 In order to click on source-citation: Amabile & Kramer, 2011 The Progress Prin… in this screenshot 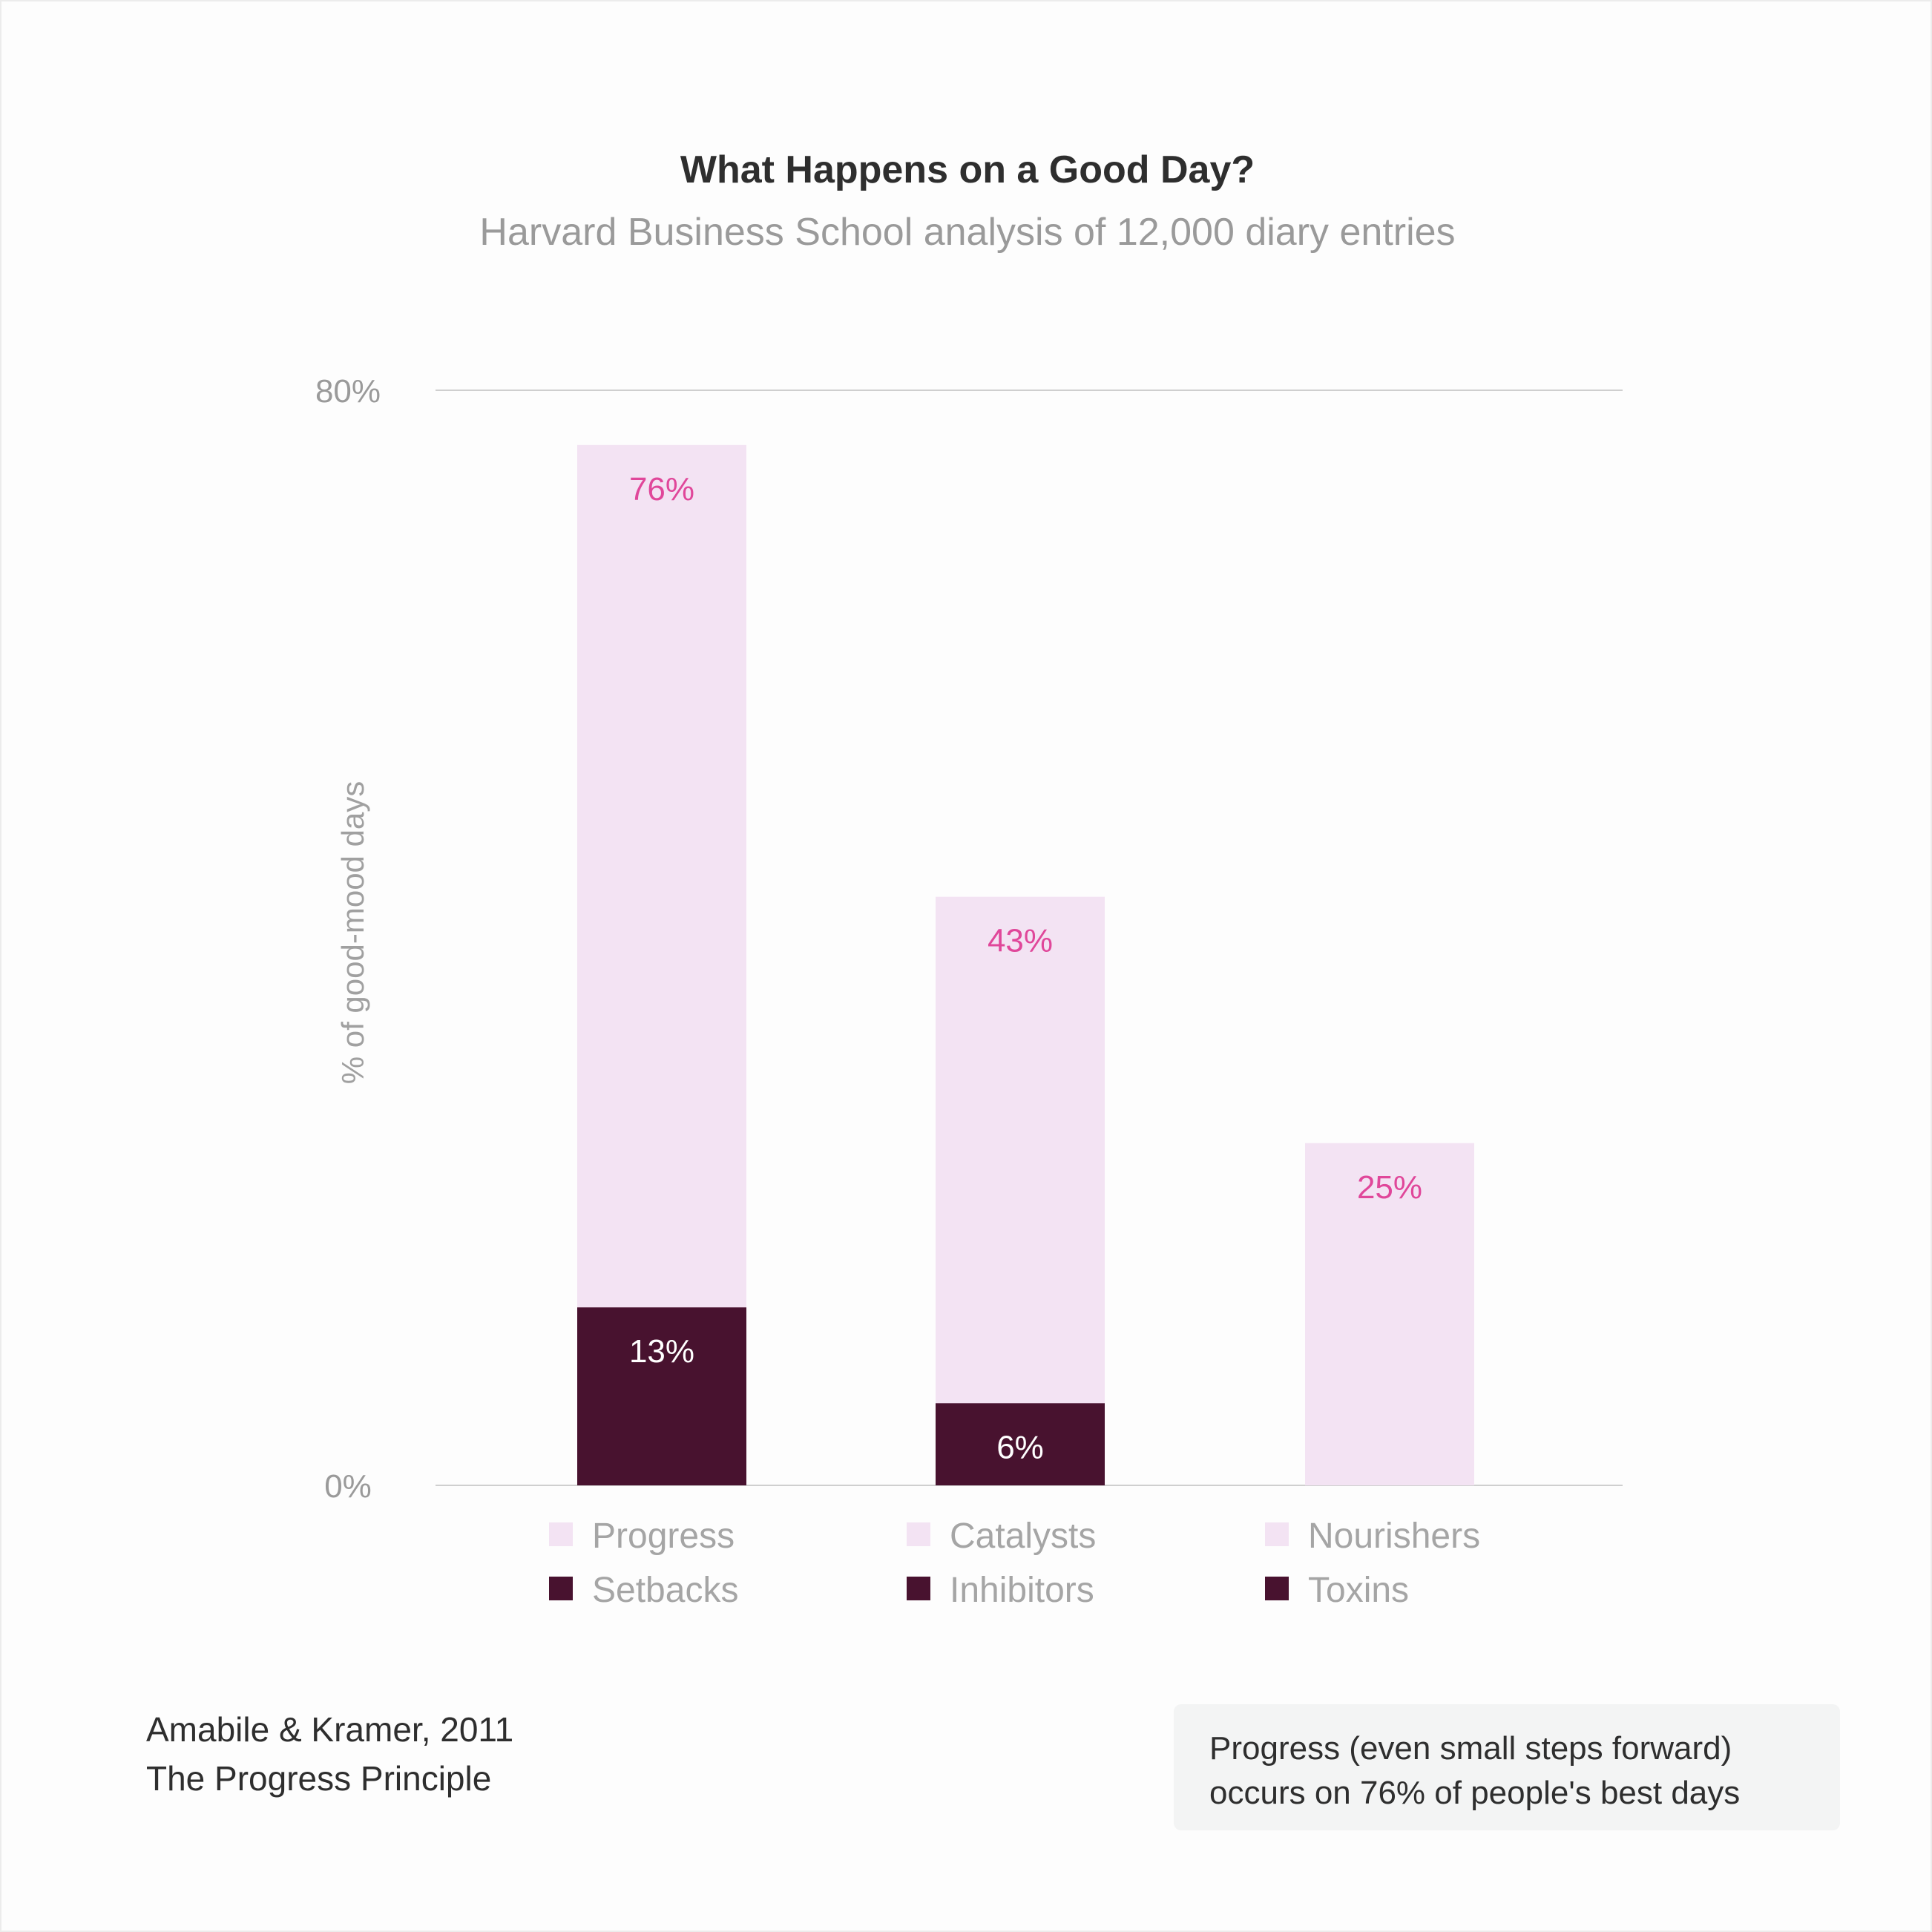, I will do `click(329, 1754)`.